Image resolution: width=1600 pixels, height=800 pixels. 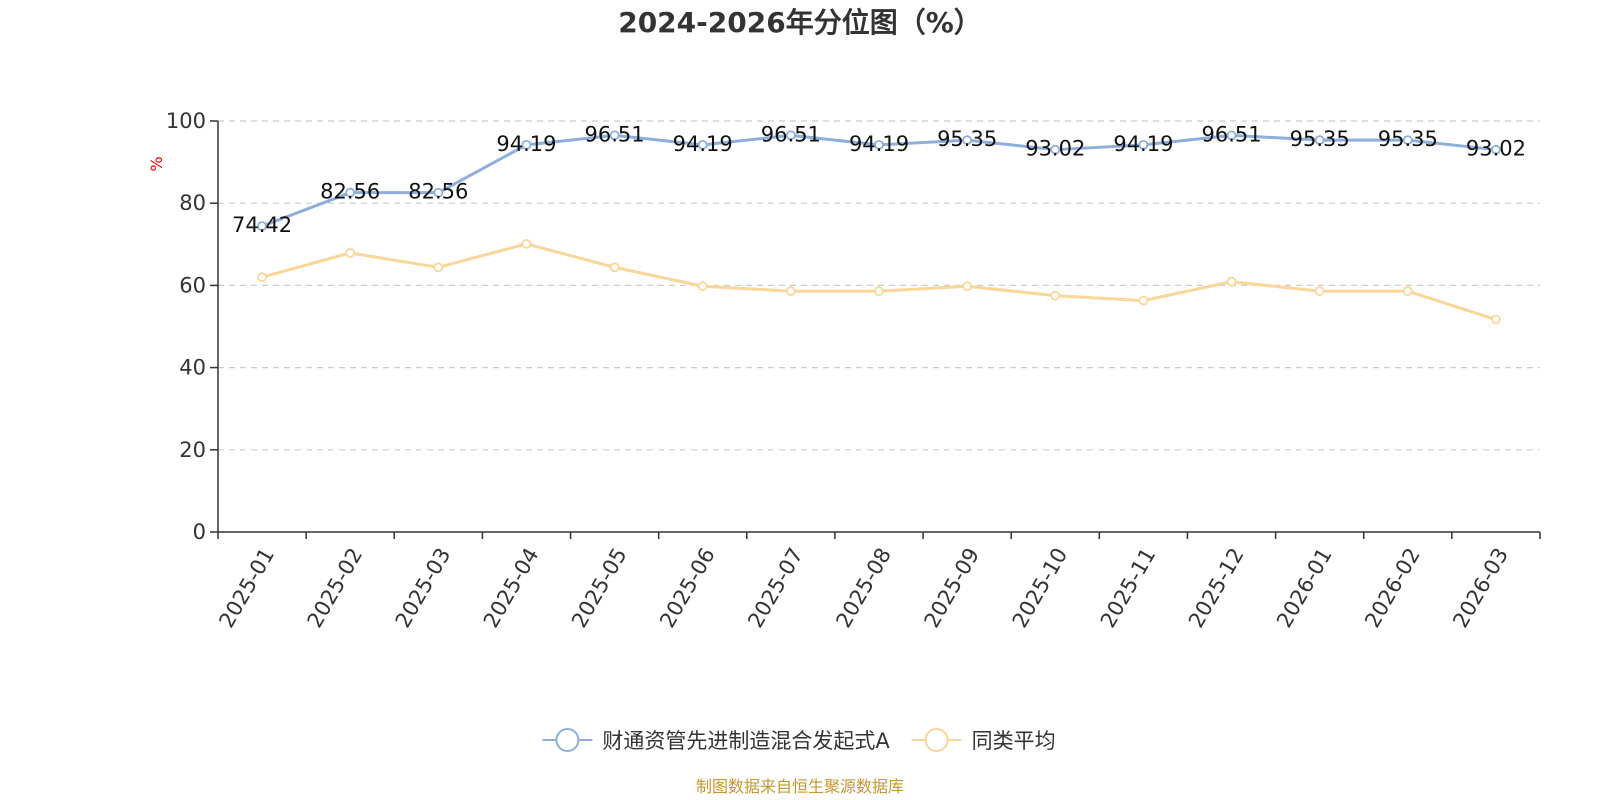 I want to click on x-tick-label: 2025-03, so click(x=423, y=588).